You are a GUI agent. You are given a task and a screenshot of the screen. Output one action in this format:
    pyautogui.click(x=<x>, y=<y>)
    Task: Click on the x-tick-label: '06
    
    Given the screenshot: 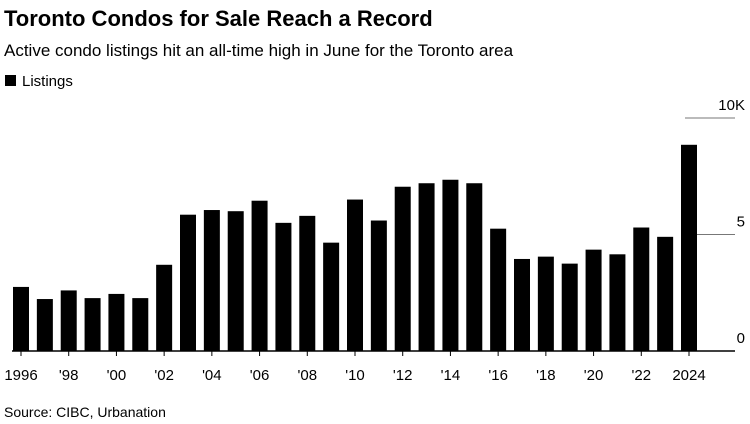 What is the action you would take?
    pyautogui.click(x=260, y=375)
    